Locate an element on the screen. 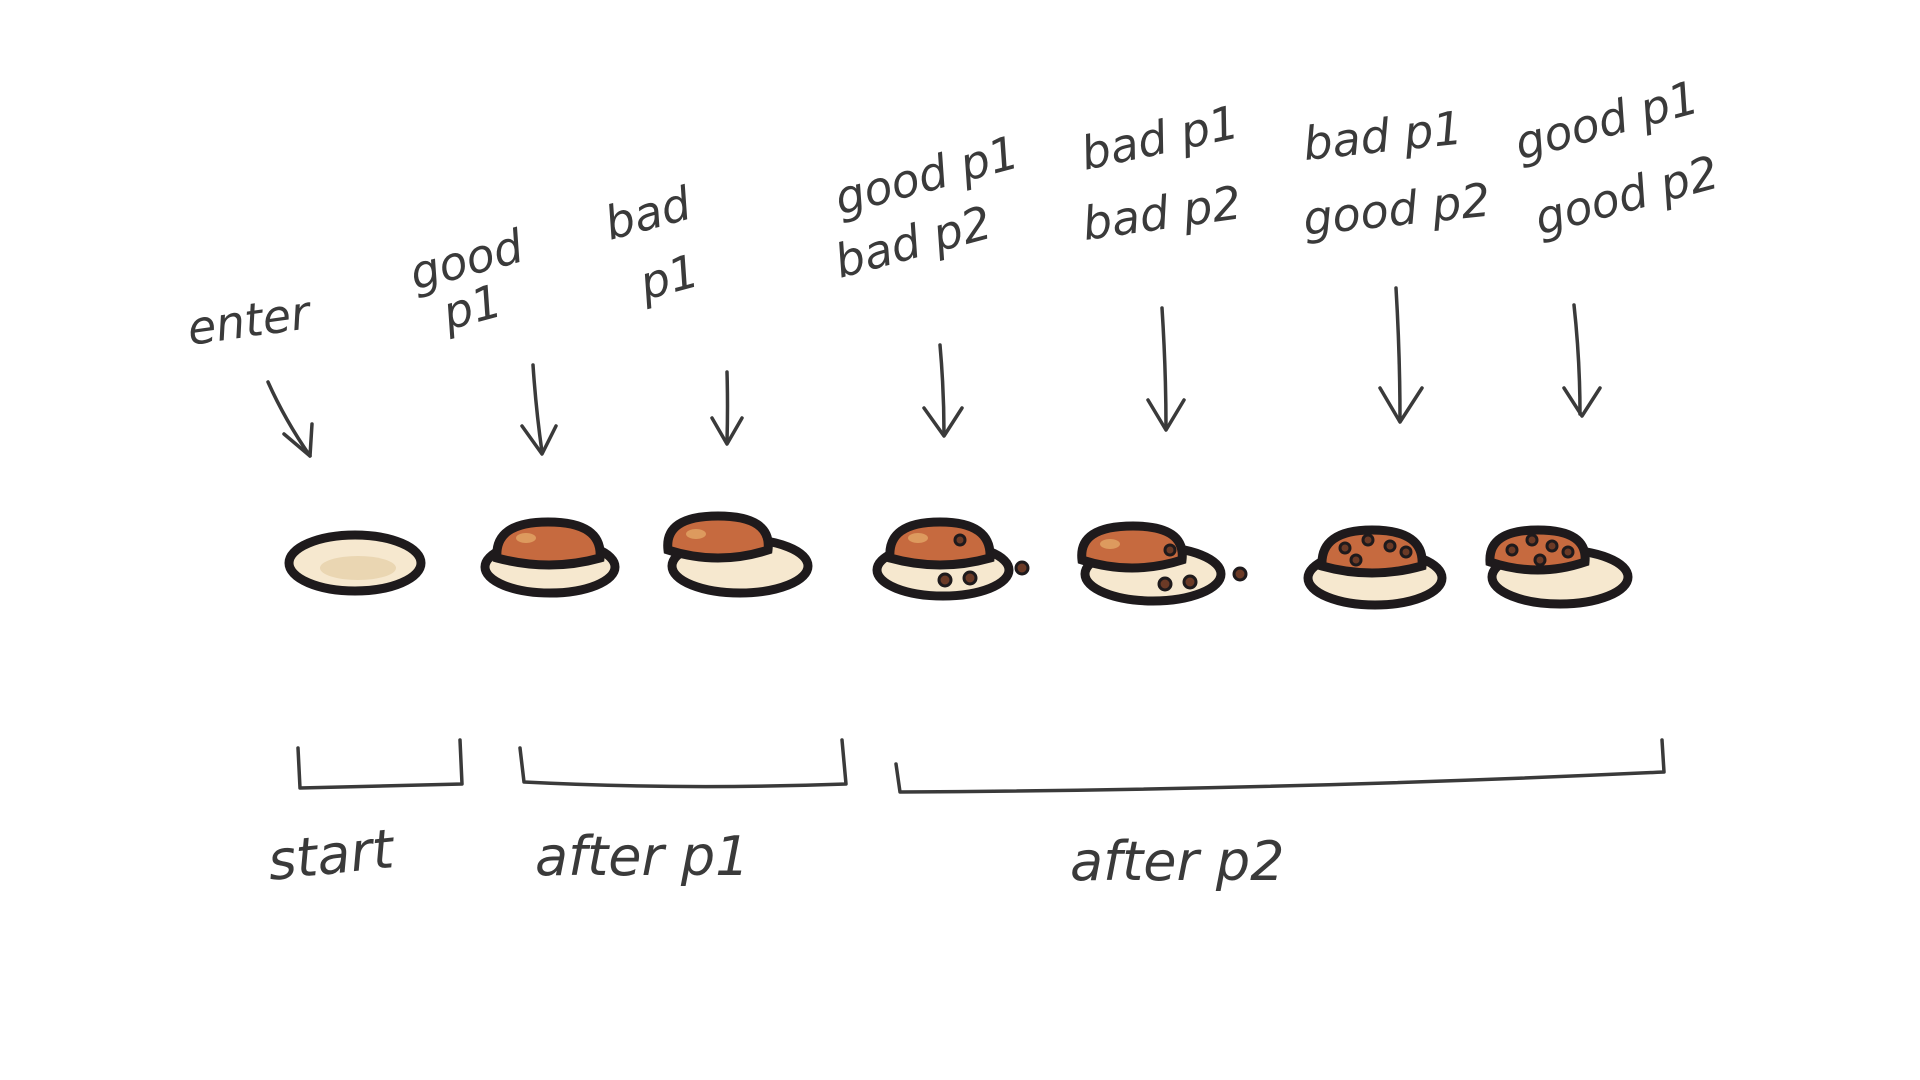 This screenshot has height=1080, width=1920. stage-label-3-line-2: p1 is located at coordinates (668, 277).